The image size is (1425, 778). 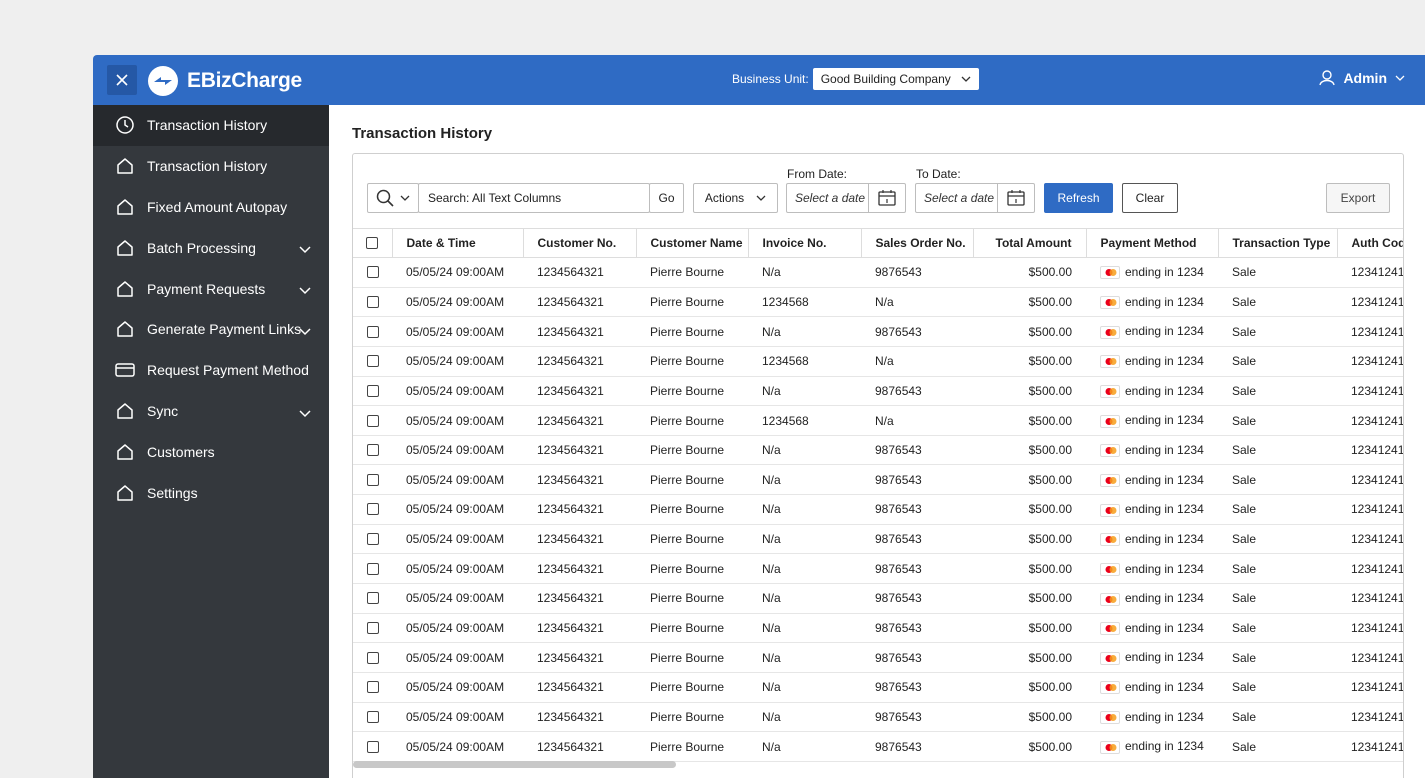 I want to click on to-date-label: To Date:, so click(x=938, y=174).